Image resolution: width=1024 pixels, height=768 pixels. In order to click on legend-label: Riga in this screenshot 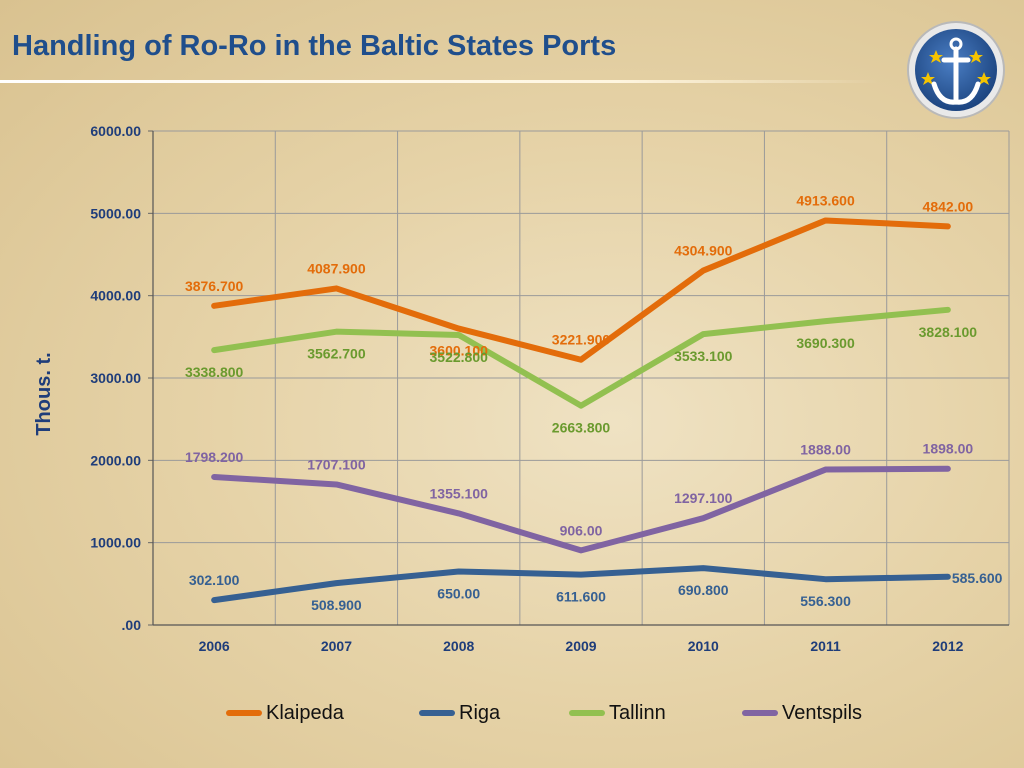, I will do `click(480, 712)`.